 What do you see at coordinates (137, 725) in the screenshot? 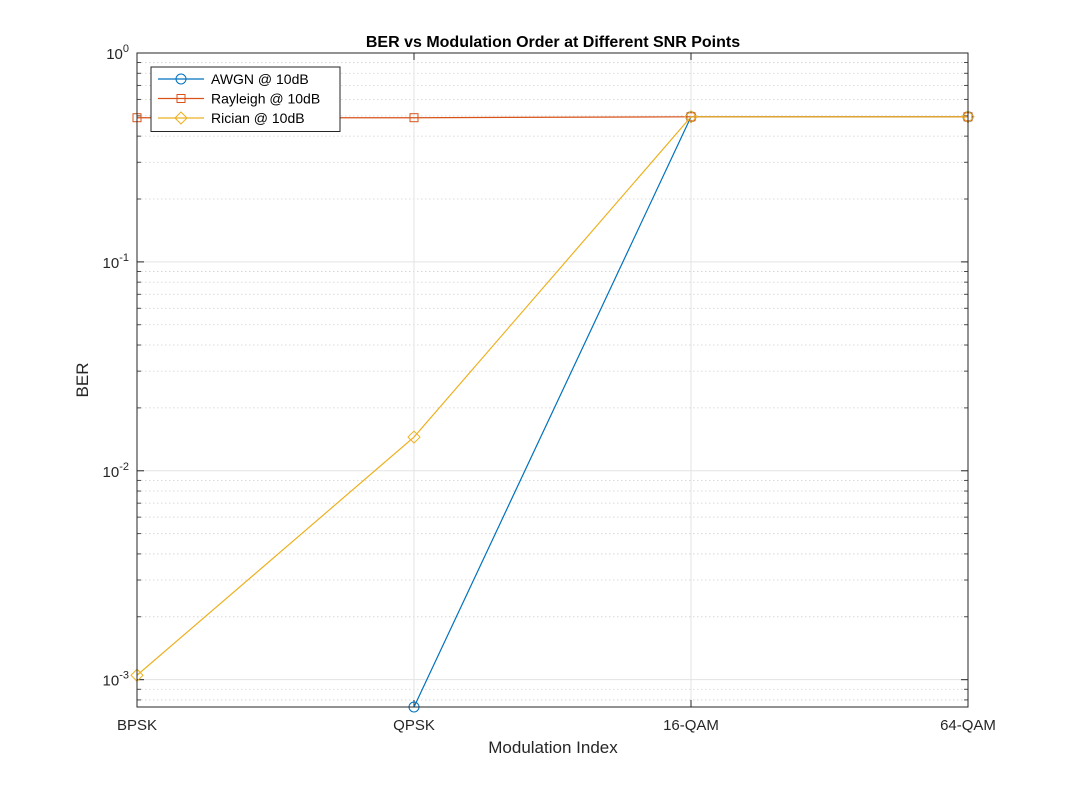
I see `x-tick-label: BPSK` at bounding box center [137, 725].